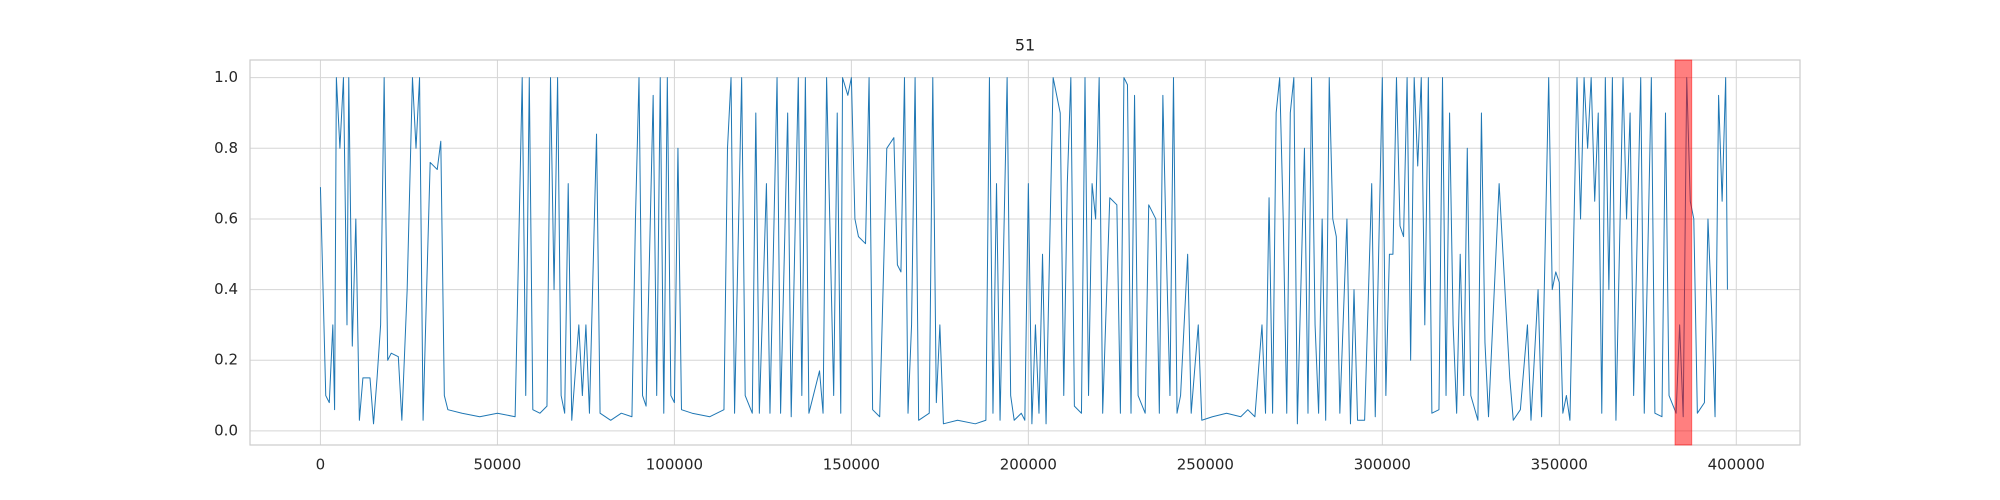  What do you see at coordinates (321, 465) in the screenshot?
I see `x-tick-label: 0` at bounding box center [321, 465].